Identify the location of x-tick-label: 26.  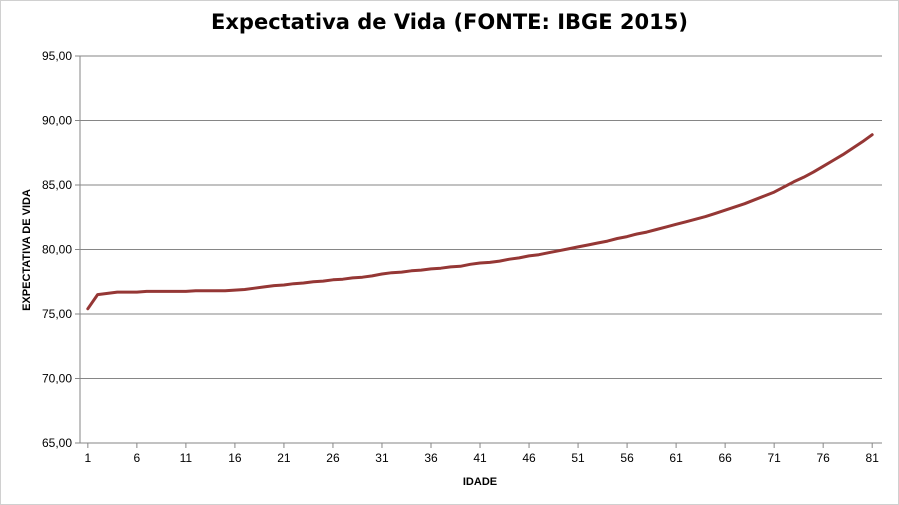
(333, 458).